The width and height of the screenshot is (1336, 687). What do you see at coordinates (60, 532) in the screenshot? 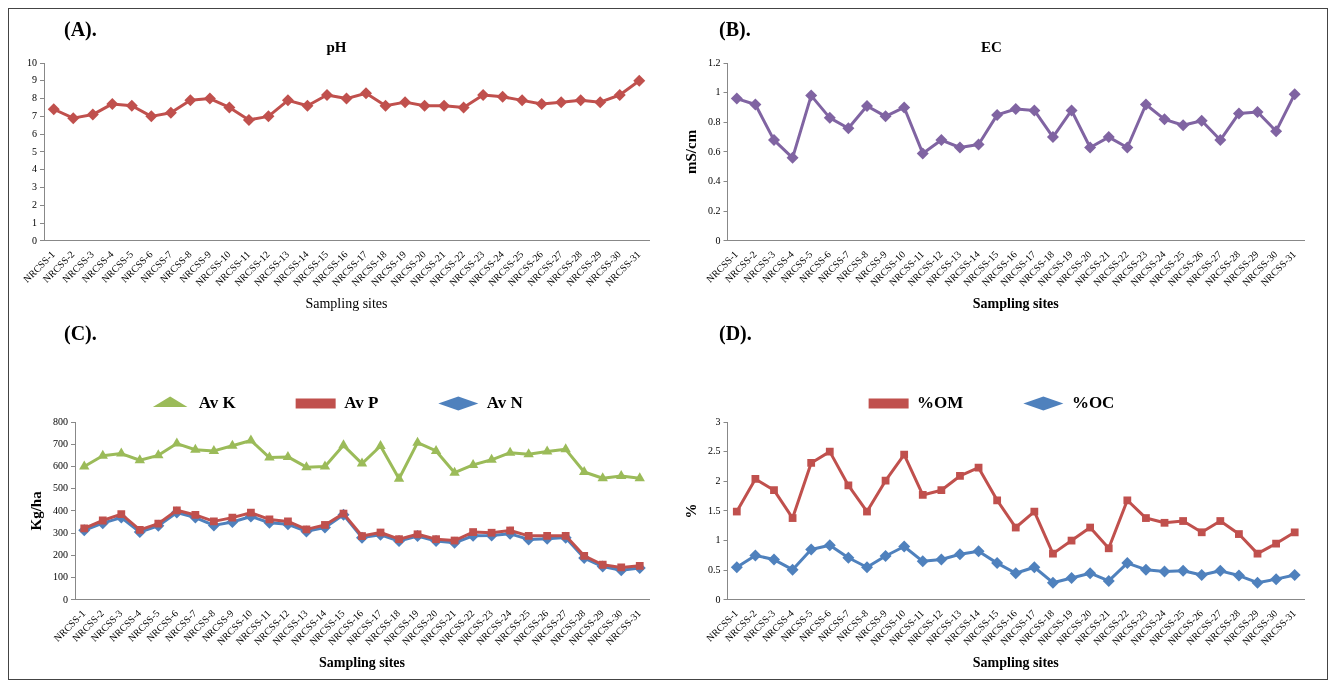
I see `y-tick-label: 300` at bounding box center [60, 532].